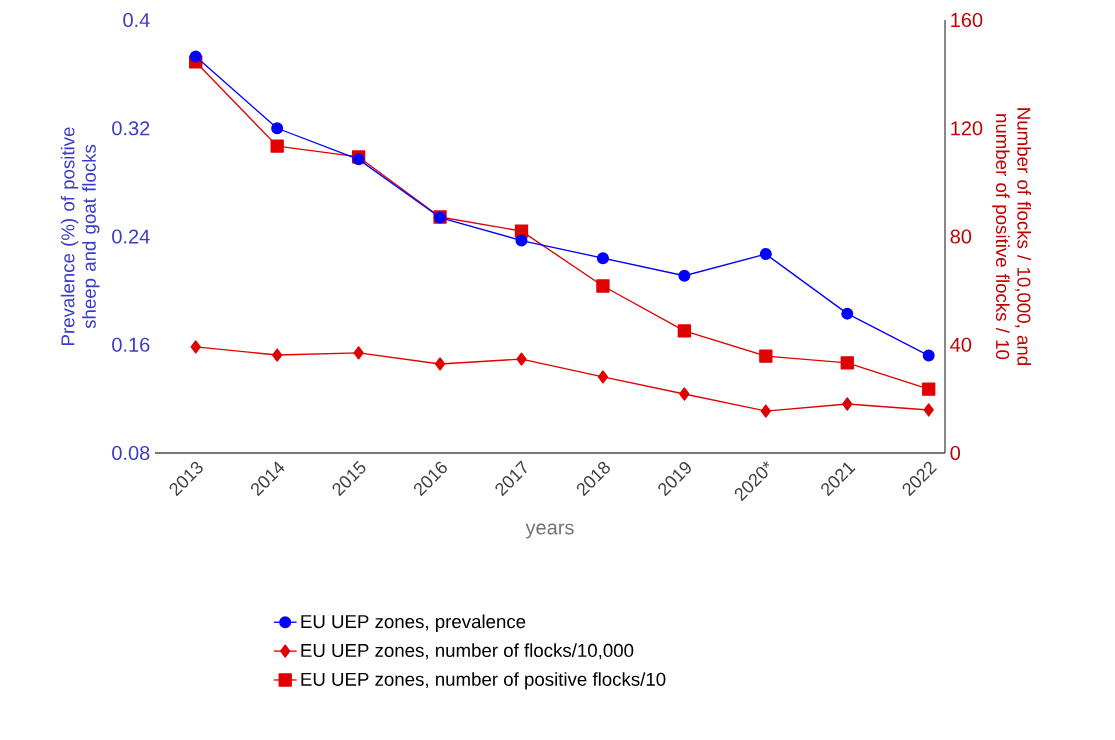 This screenshot has height=740, width=1115. Describe the element at coordinates (967, 20) in the screenshot. I see `y2-tick-label: 160` at that location.